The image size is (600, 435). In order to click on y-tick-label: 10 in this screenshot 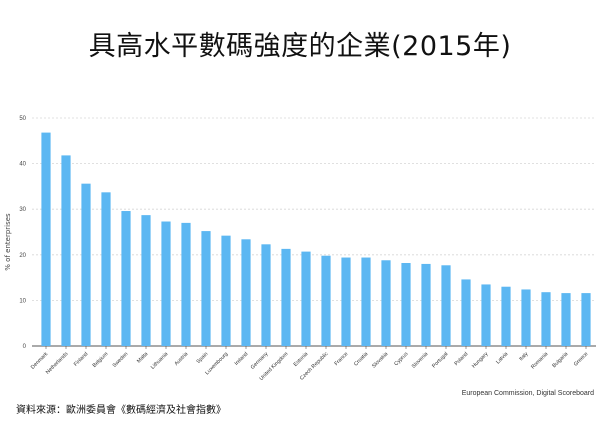, I will do `click(22, 301)`.